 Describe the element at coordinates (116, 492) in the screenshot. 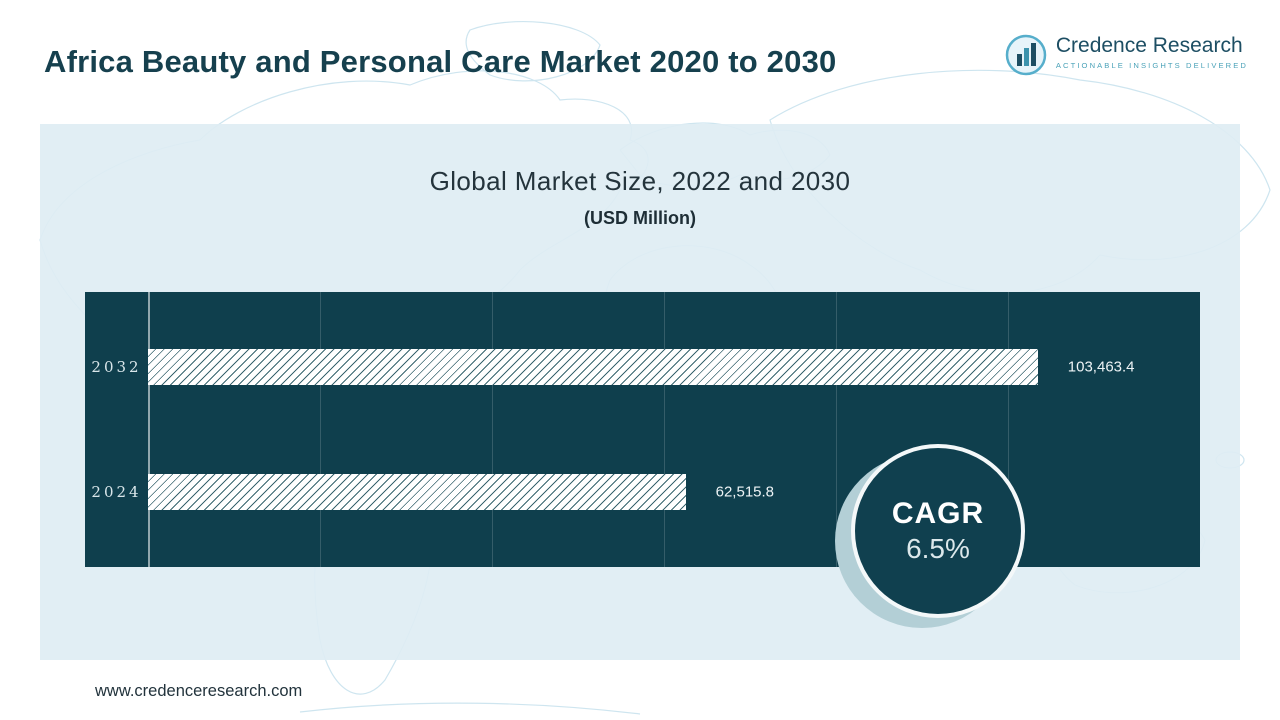

I see `category-label: 2024` at that location.